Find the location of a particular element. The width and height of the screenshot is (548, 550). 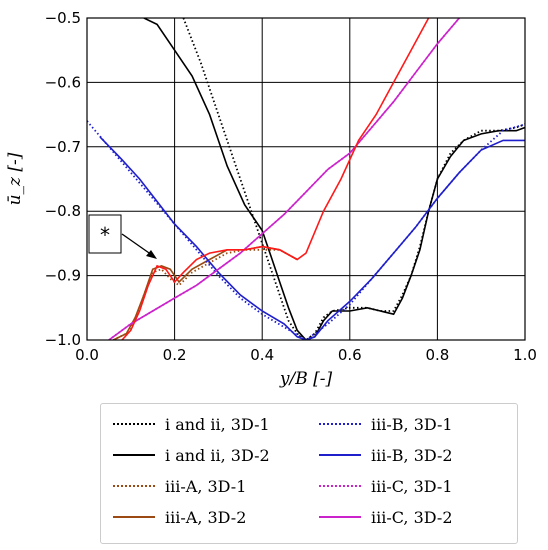

annotation-arrow is located at coordinates (137, 244).